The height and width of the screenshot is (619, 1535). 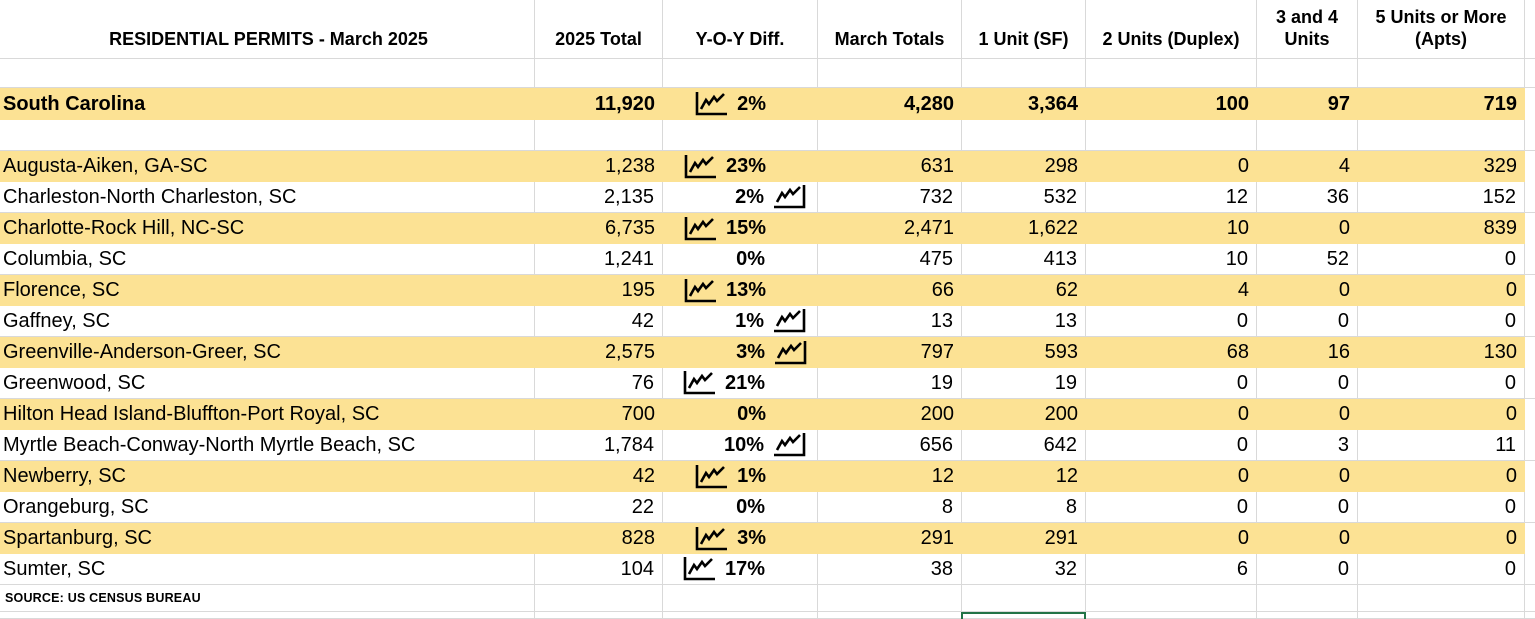 I want to click on cell-5-units: 719, so click(x=1441, y=104).